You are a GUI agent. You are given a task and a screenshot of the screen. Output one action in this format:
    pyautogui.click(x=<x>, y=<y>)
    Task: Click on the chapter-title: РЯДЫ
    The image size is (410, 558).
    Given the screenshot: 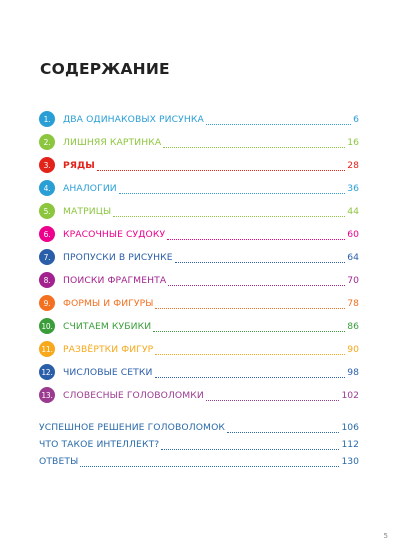 What is the action you would take?
    pyautogui.click(x=79, y=165)
    